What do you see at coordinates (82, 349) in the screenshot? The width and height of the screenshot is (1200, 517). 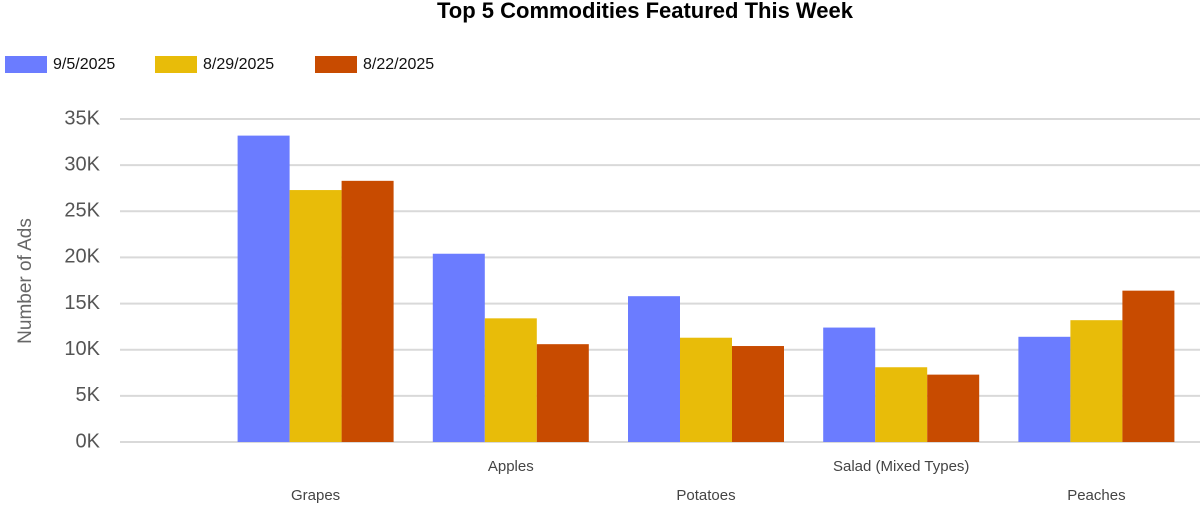 I see `y-tick-label: 10K` at bounding box center [82, 349].